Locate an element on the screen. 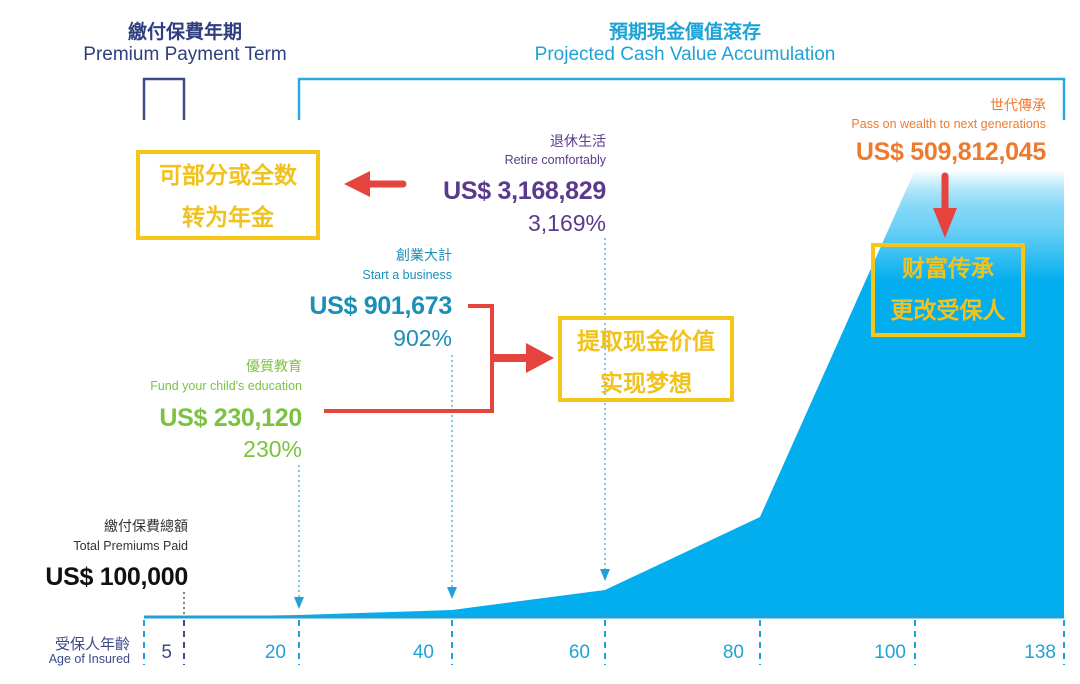  inherit-callout: 财富传承 更改受保人 is located at coordinates (948, 290).